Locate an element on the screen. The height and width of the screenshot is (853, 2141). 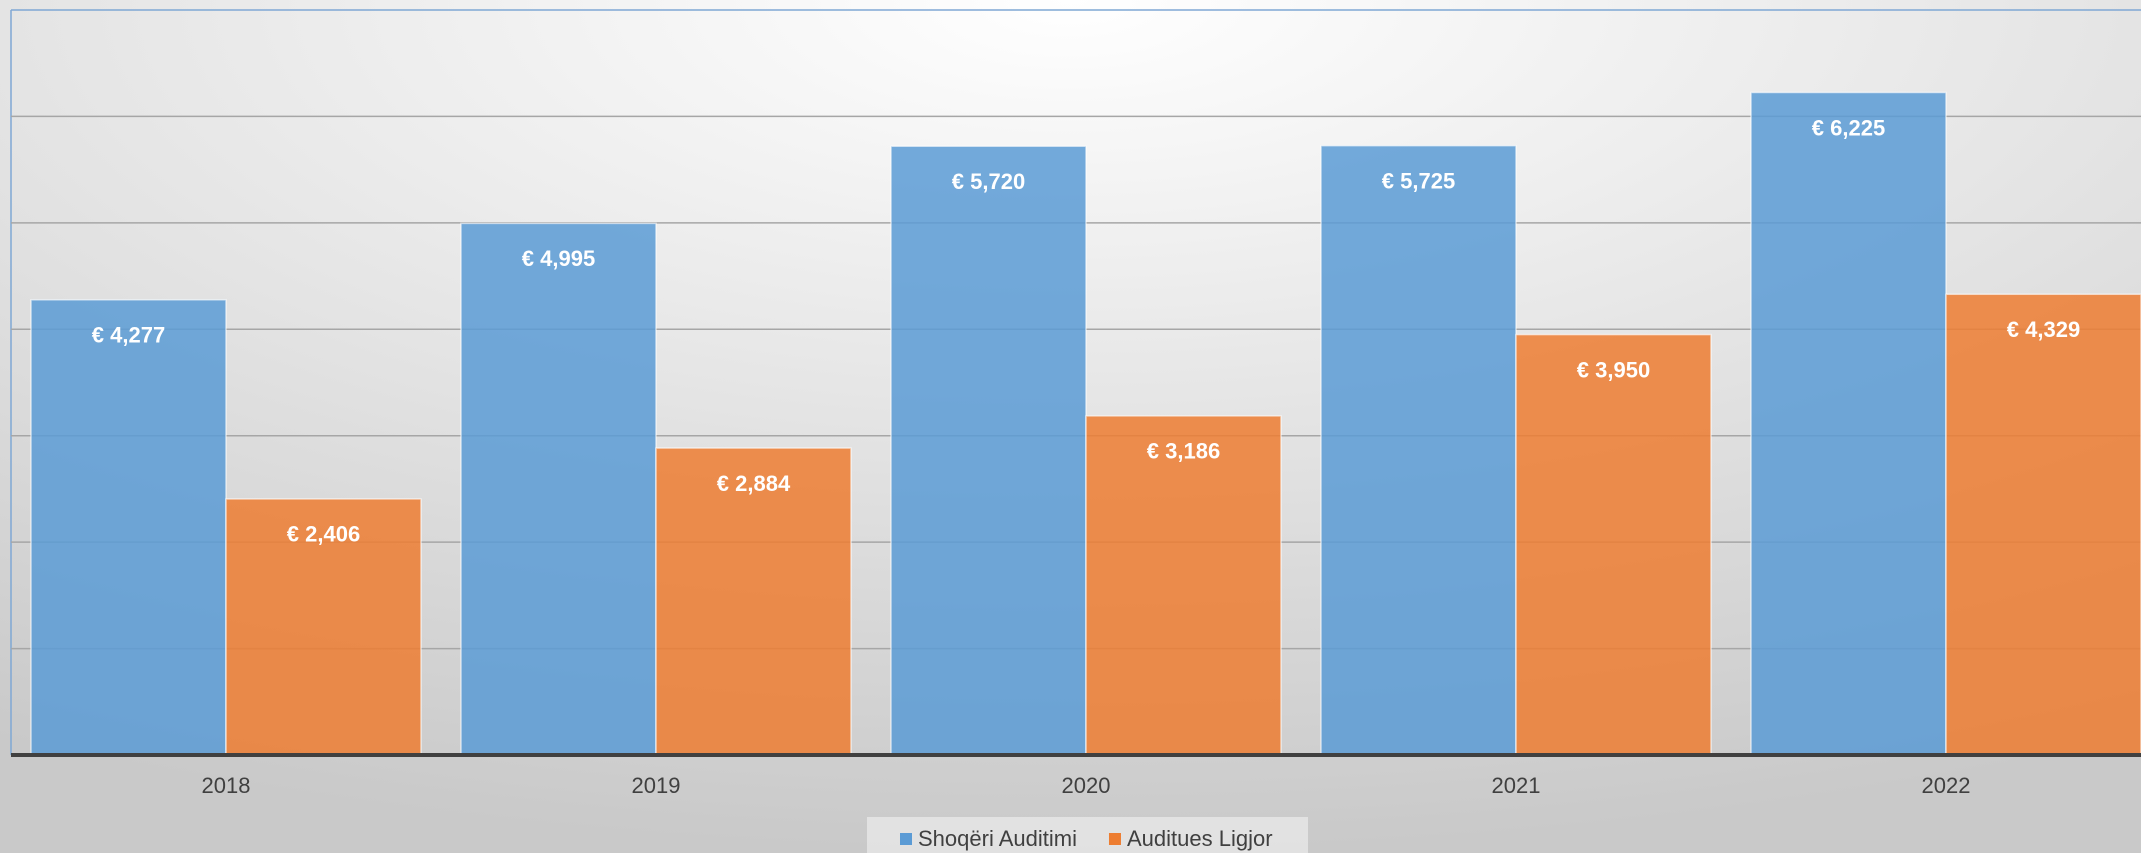
legend-label: Shoqëri Auditimi is located at coordinates (997, 838).